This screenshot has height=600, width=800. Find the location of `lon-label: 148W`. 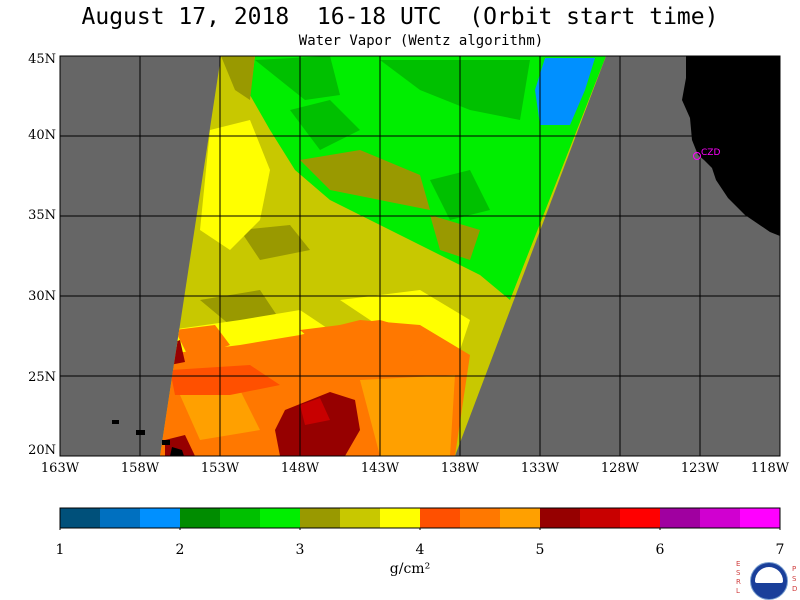

lon-label: 148W is located at coordinates (300, 468).